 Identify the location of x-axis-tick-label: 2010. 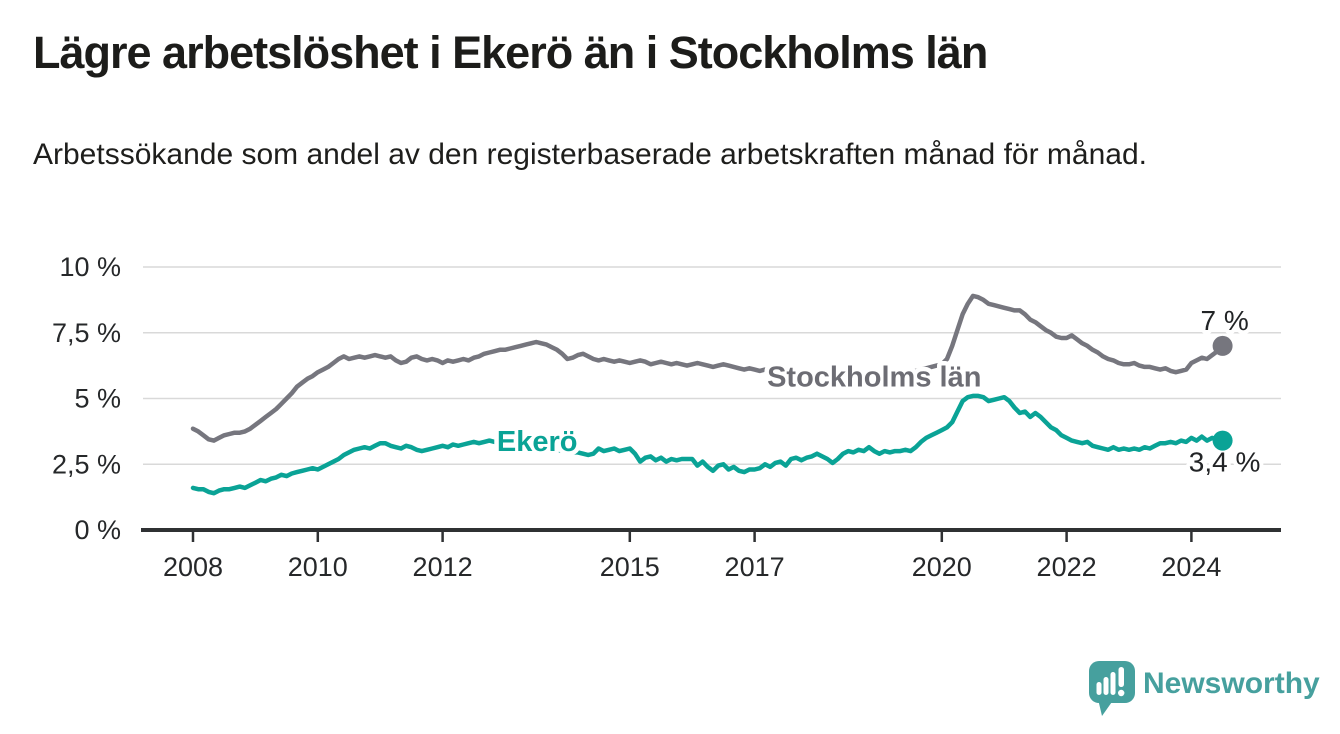
(318, 567).